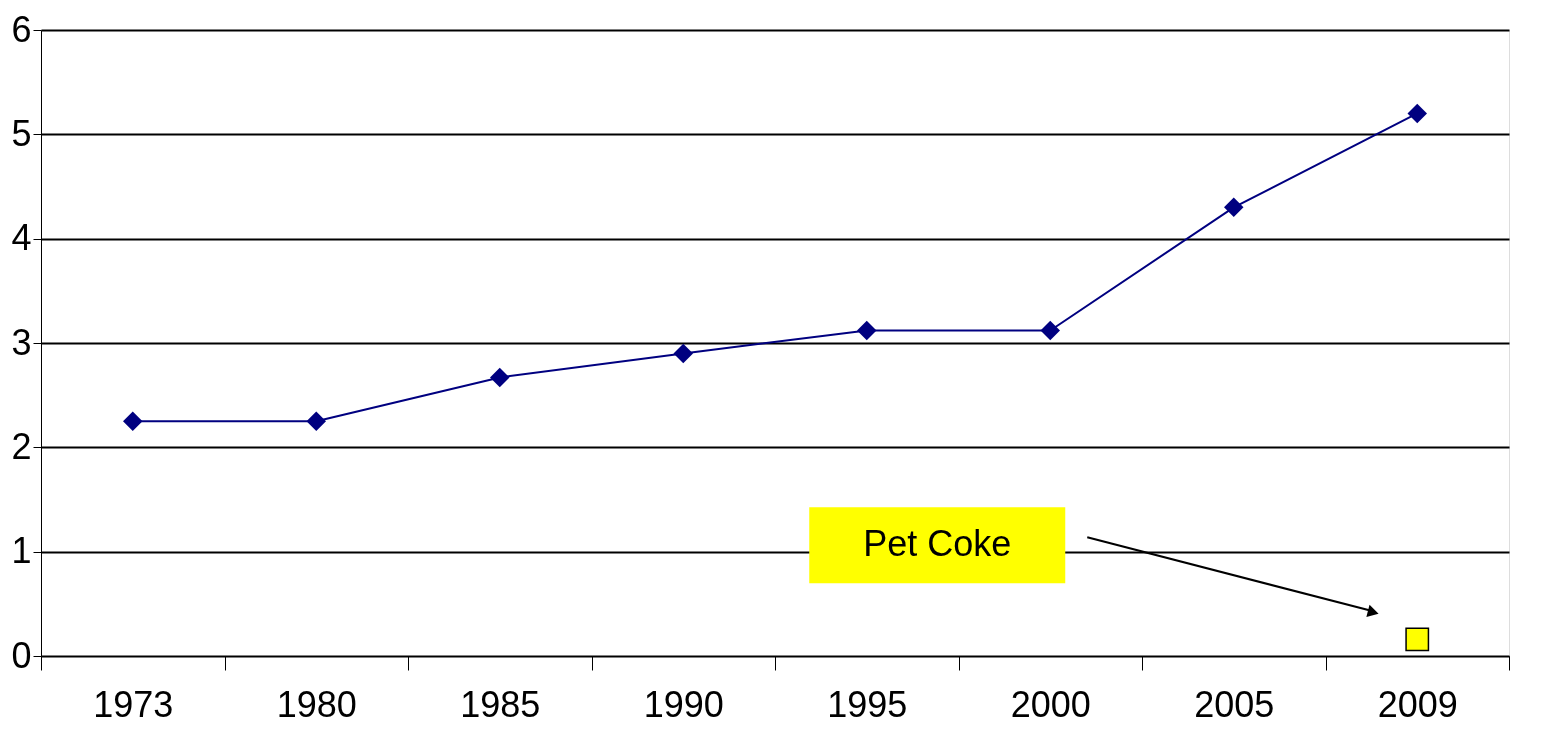 This screenshot has width=1547, height=742. What do you see at coordinates (1234, 704) in the screenshot?
I see `x-tick-label: 2005` at bounding box center [1234, 704].